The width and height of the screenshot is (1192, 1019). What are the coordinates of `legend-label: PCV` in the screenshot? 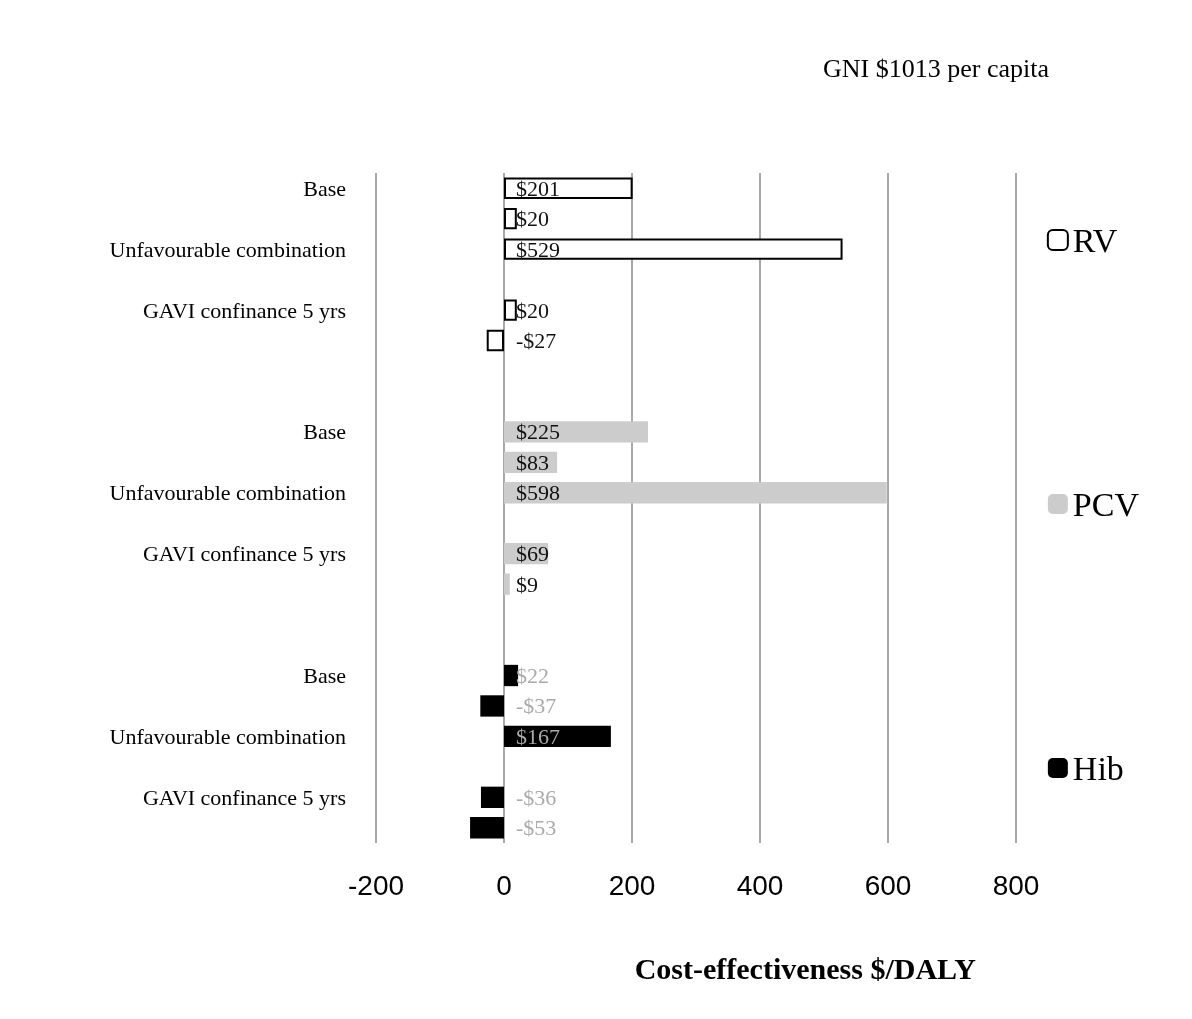 It's located at (1106, 504).